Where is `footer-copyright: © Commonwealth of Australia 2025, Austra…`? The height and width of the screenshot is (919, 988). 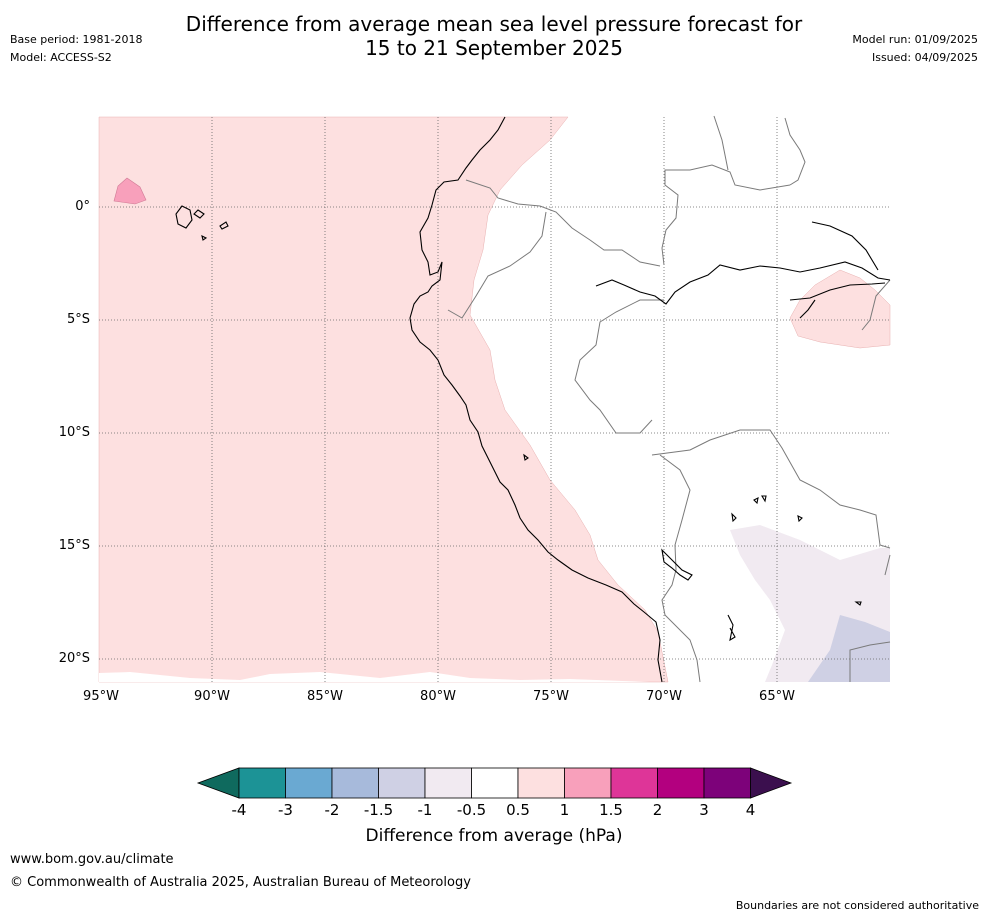
footer-copyright: © Commonwealth of Australia 2025, Austra… is located at coordinates (240, 882).